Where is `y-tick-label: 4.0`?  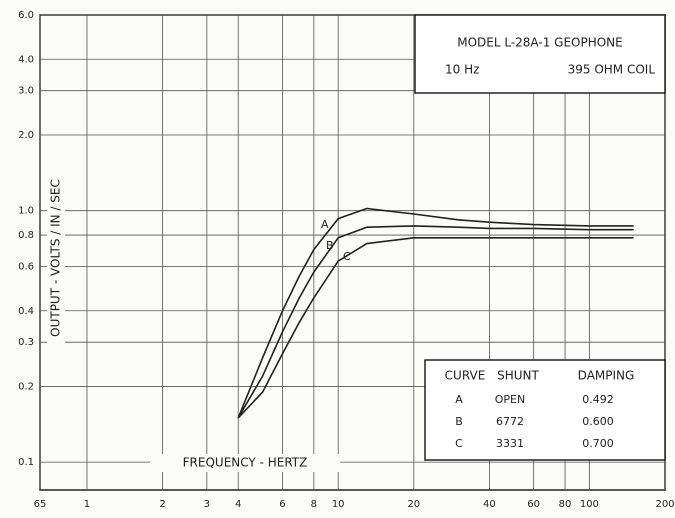 y-tick-label: 4.0 is located at coordinates (26, 59).